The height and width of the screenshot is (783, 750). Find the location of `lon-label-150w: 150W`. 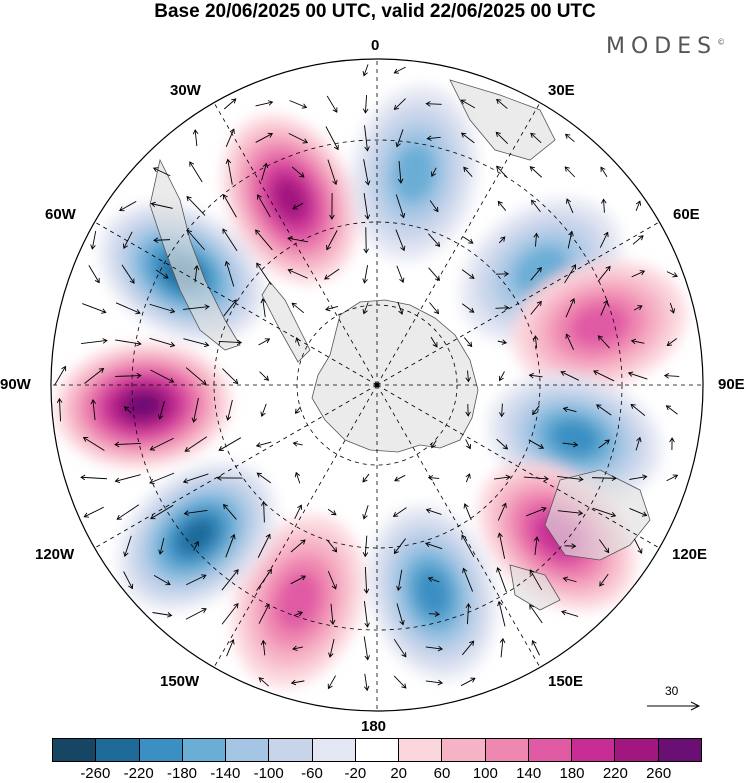

lon-label-150w: 150W is located at coordinates (180, 681).